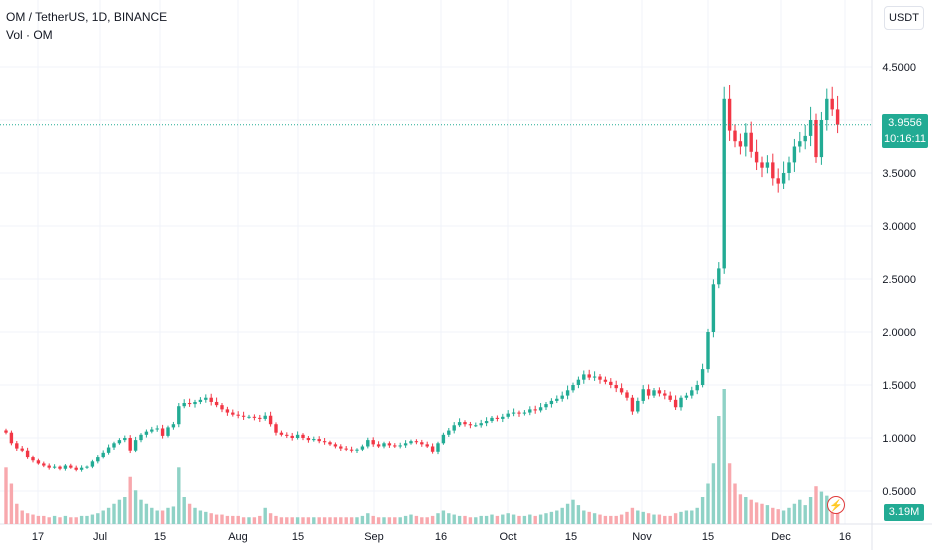 Image resolution: width=932 pixels, height=550 pixels. I want to click on last-price-tag: 3.9556 10:16:11, so click(905, 131).